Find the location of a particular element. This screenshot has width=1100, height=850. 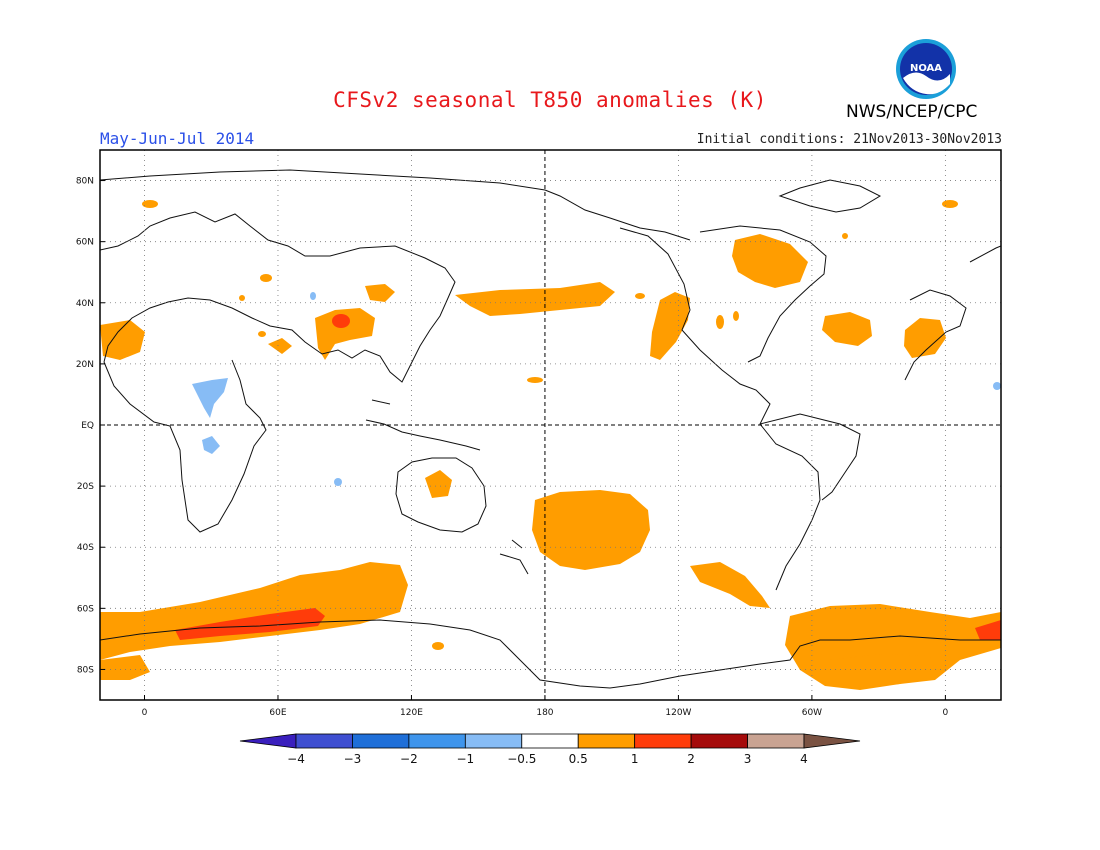

lon-label-120e: 120E is located at coordinates (411, 713).